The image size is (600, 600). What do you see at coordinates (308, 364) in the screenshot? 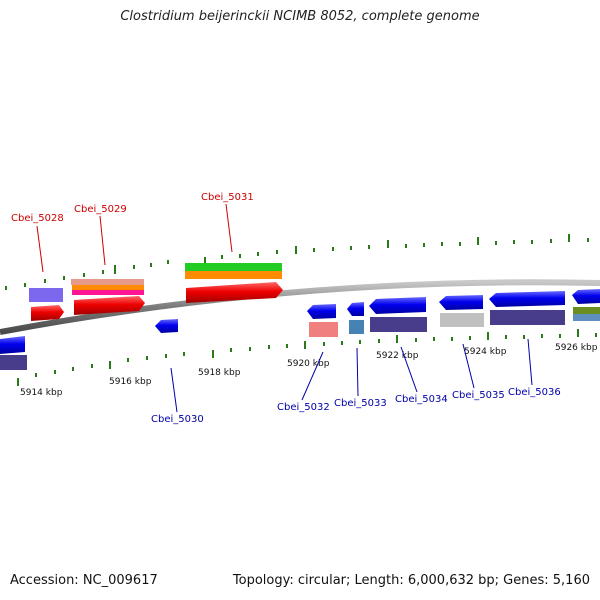
I see `tick-label: 5920 kbp` at bounding box center [308, 364].